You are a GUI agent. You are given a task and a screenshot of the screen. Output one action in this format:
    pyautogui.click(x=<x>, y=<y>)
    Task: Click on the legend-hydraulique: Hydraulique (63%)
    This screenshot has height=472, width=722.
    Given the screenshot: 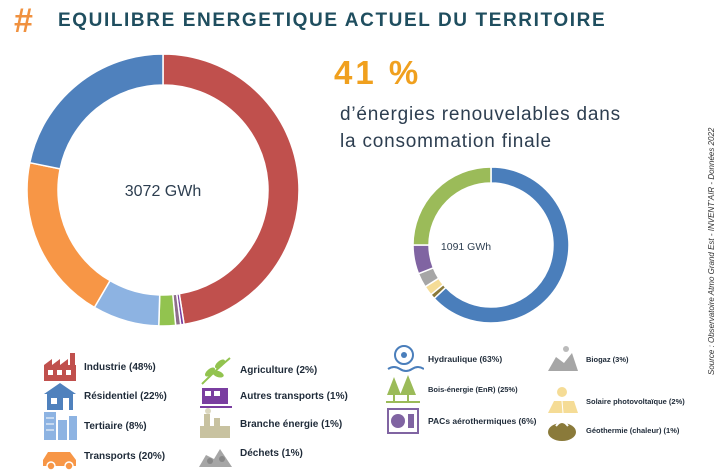 What is the action you would take?
    pyautogui.click(x=443, y=359)
    